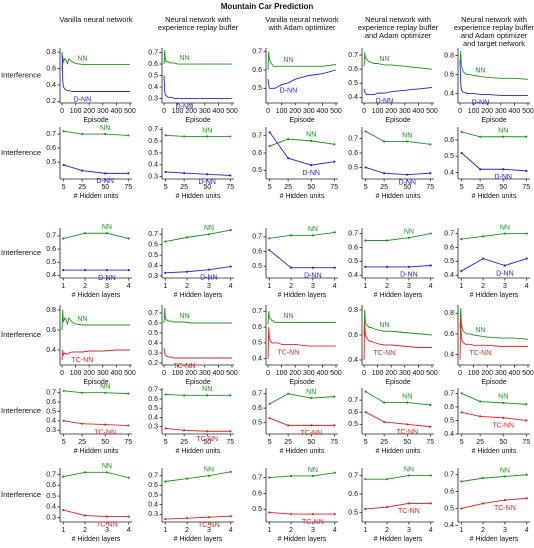 The height and width of the screenshot is (548, 534). What do you see at coordinates (166, 442) in the screenshot?
I see `x-tick-label: 5` at bounding box center [166, 442].